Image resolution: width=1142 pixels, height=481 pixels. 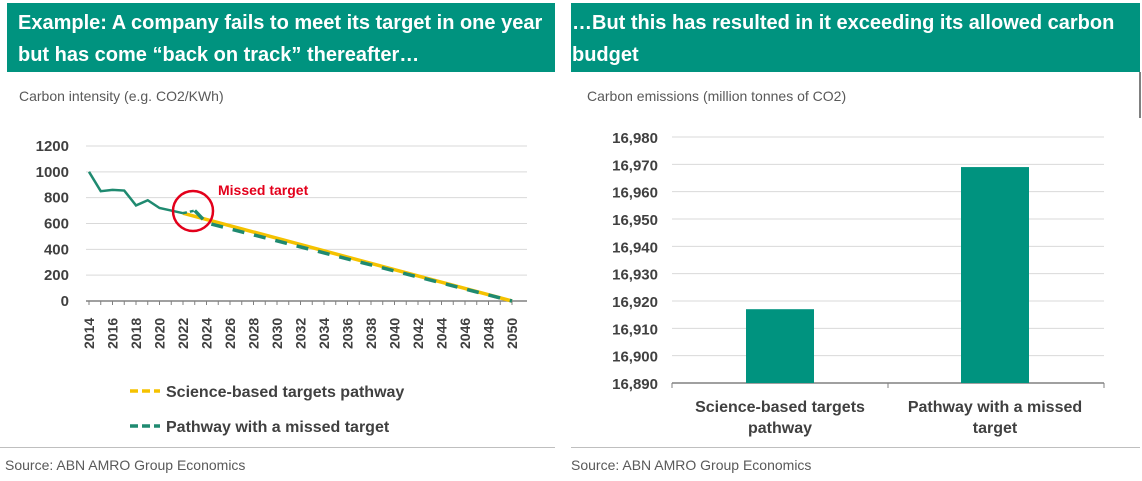 I want to click on line-chart-x-tick-label: 2030, so click(x=277, y=333).